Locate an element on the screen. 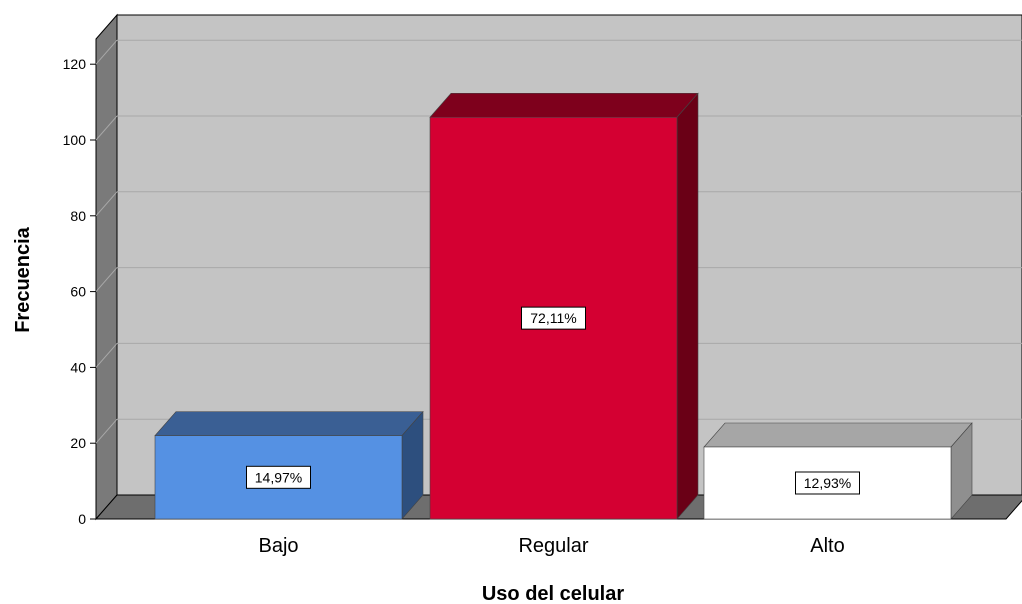  bar-bajo: 14,97% is located at coordinates (289, 465).